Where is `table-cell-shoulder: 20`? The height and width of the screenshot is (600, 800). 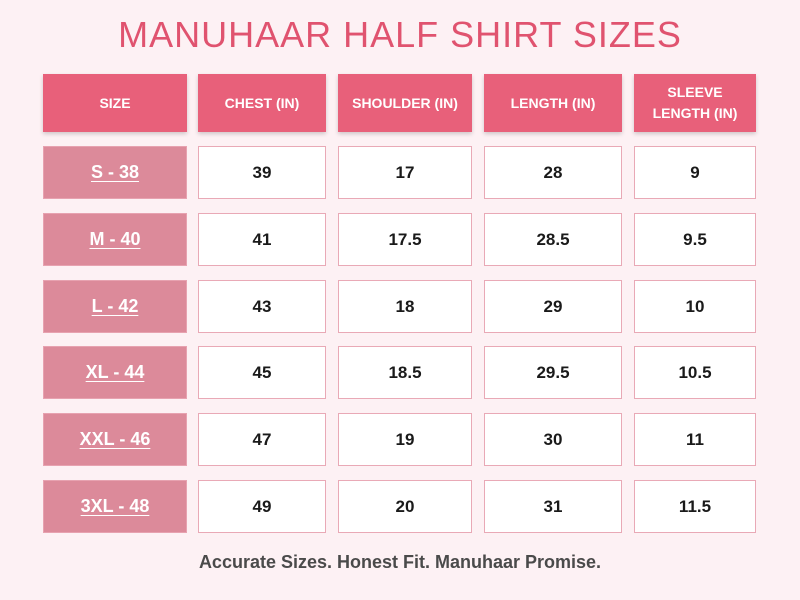
table-cell-shoulder: 20 is located at coordinates (405, 506).